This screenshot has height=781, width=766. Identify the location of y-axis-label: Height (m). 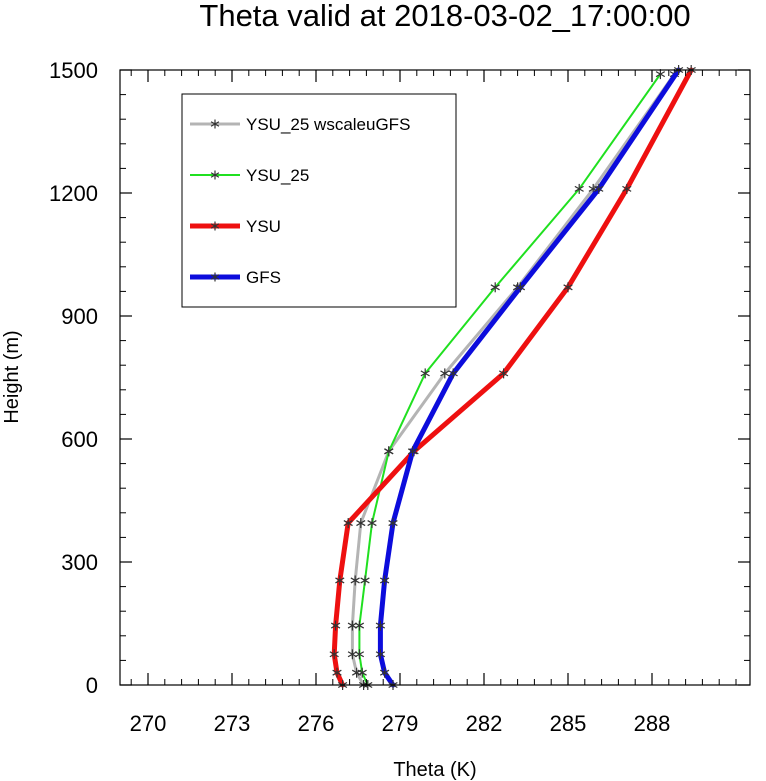
(12, 376).